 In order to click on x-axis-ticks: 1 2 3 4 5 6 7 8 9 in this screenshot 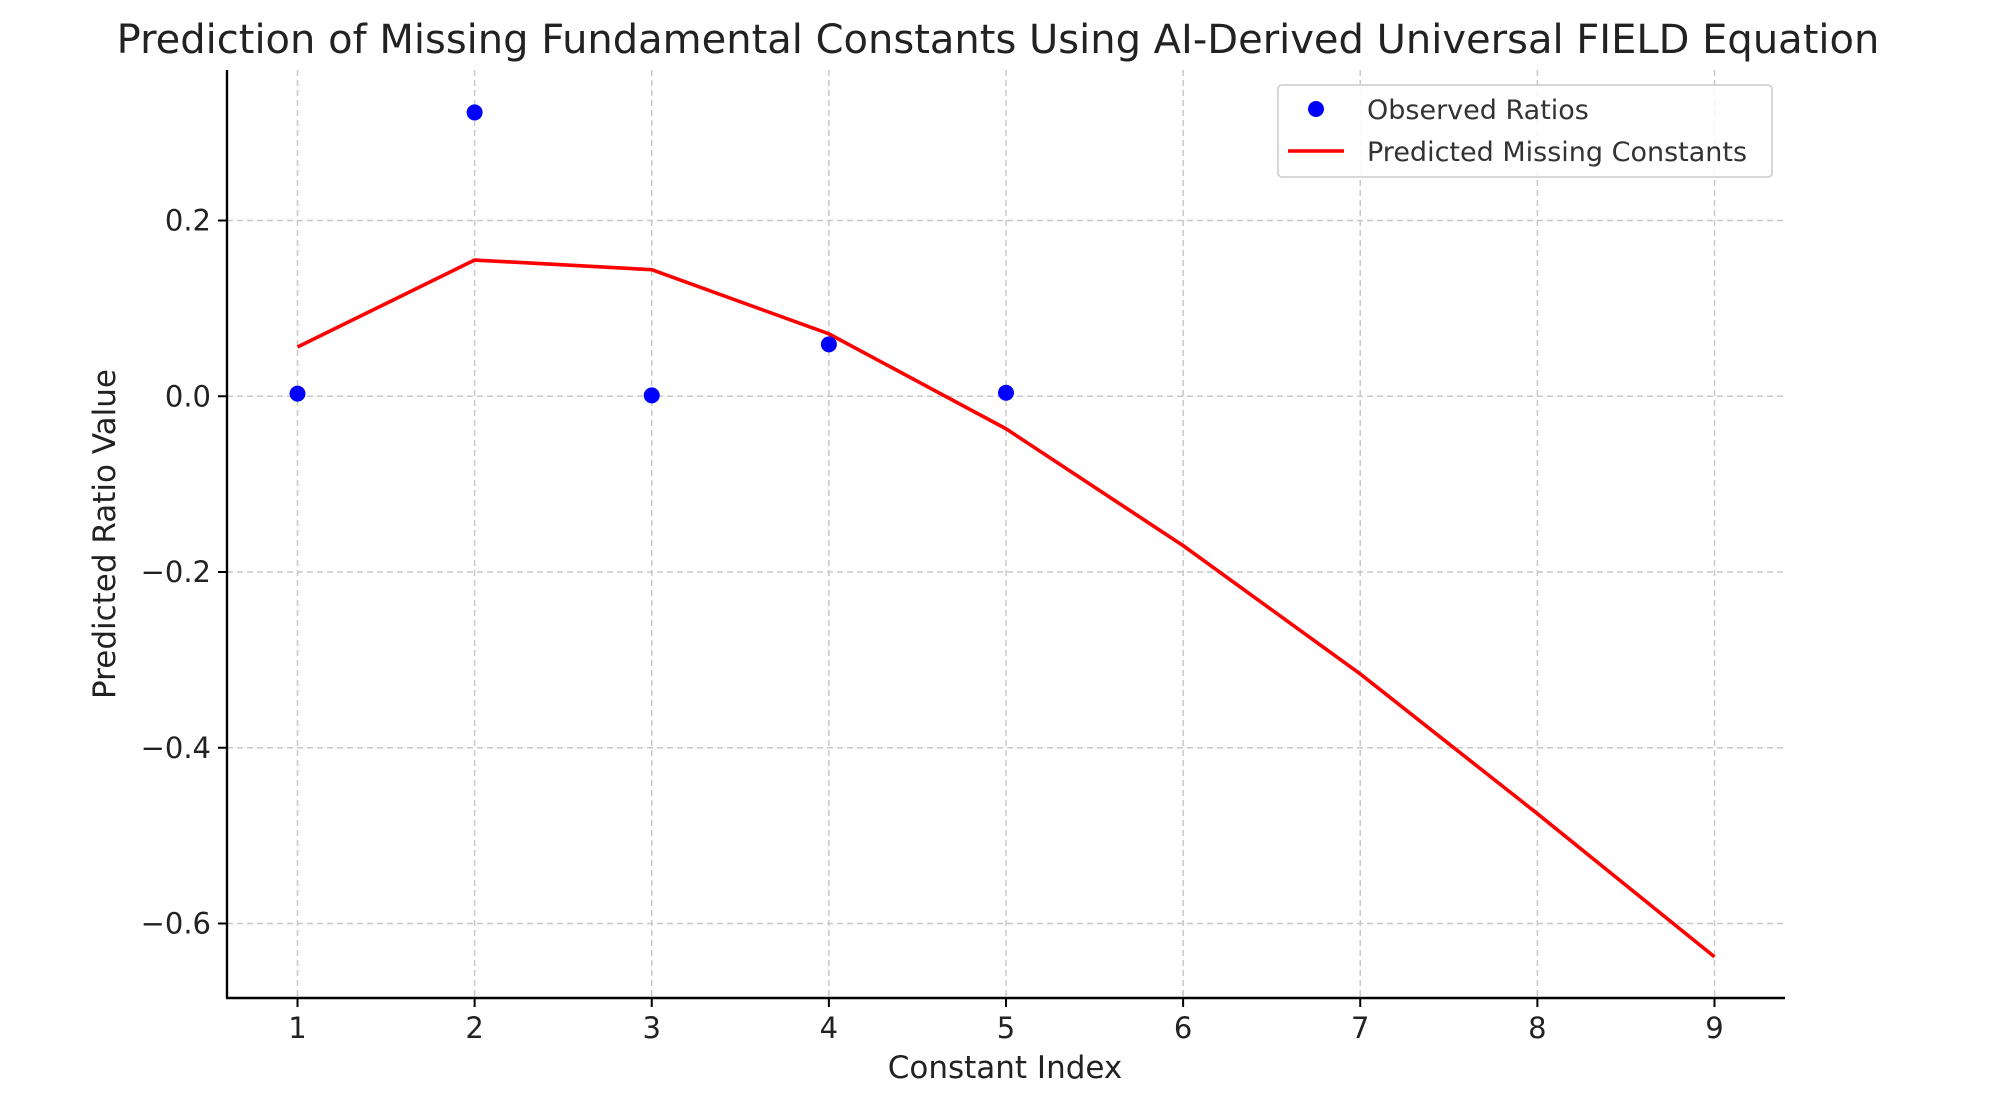, I will do `click(1006, 1021)`.